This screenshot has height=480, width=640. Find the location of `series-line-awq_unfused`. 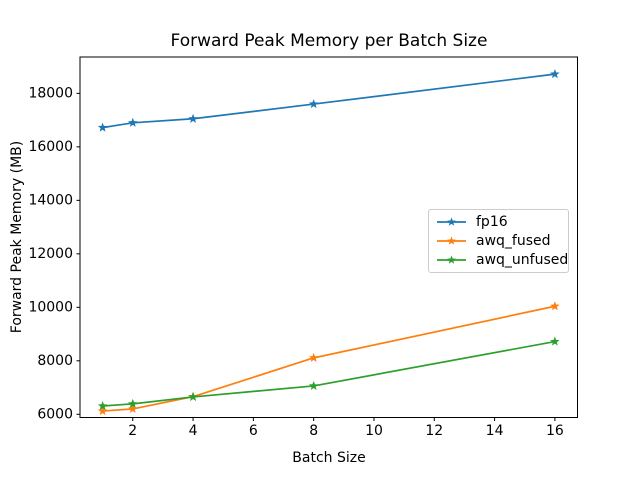

series-line-awq_unfused is located at coordinates (328, 373).